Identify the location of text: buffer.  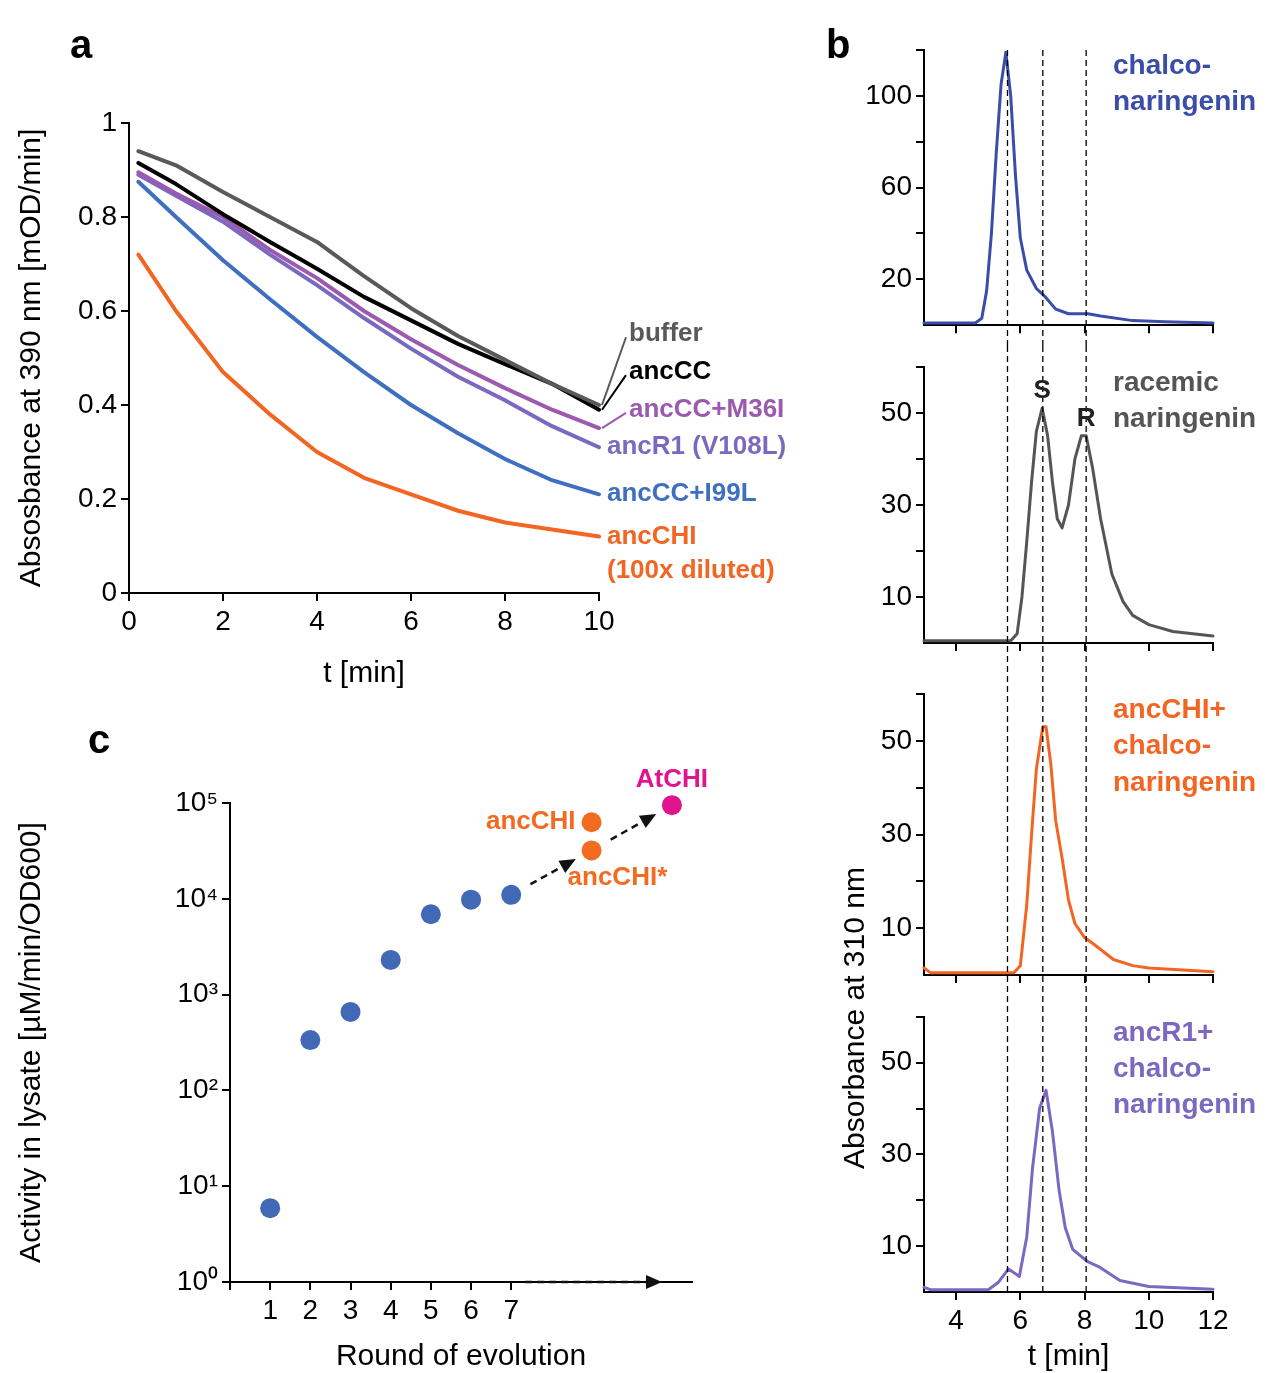
(666, 332).